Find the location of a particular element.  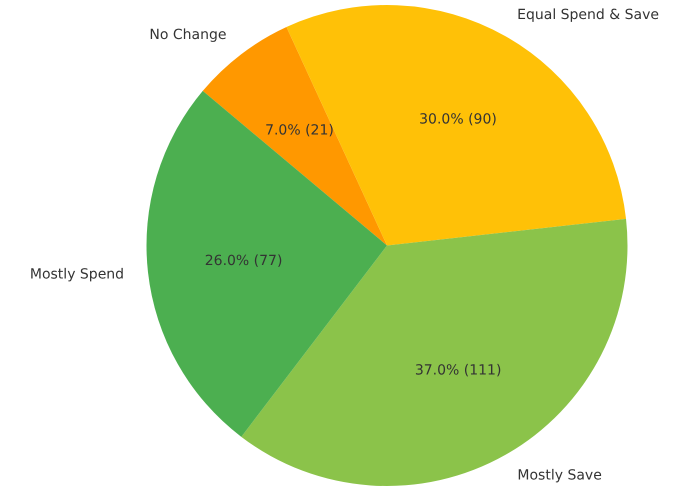

slice-label: Equal Spend & Save is located at coordinates (588, 14).